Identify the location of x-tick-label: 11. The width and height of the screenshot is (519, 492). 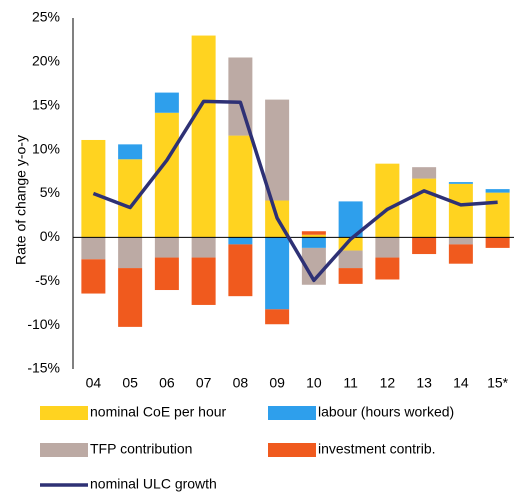
(350, 383).